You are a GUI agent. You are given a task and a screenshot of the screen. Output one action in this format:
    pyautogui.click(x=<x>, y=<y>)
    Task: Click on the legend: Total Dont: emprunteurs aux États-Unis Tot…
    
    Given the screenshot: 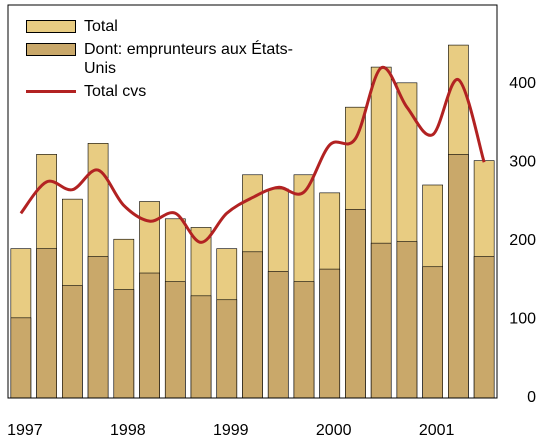 What is the action you would take?
    pyautogui.click(x=170, y=61)
    